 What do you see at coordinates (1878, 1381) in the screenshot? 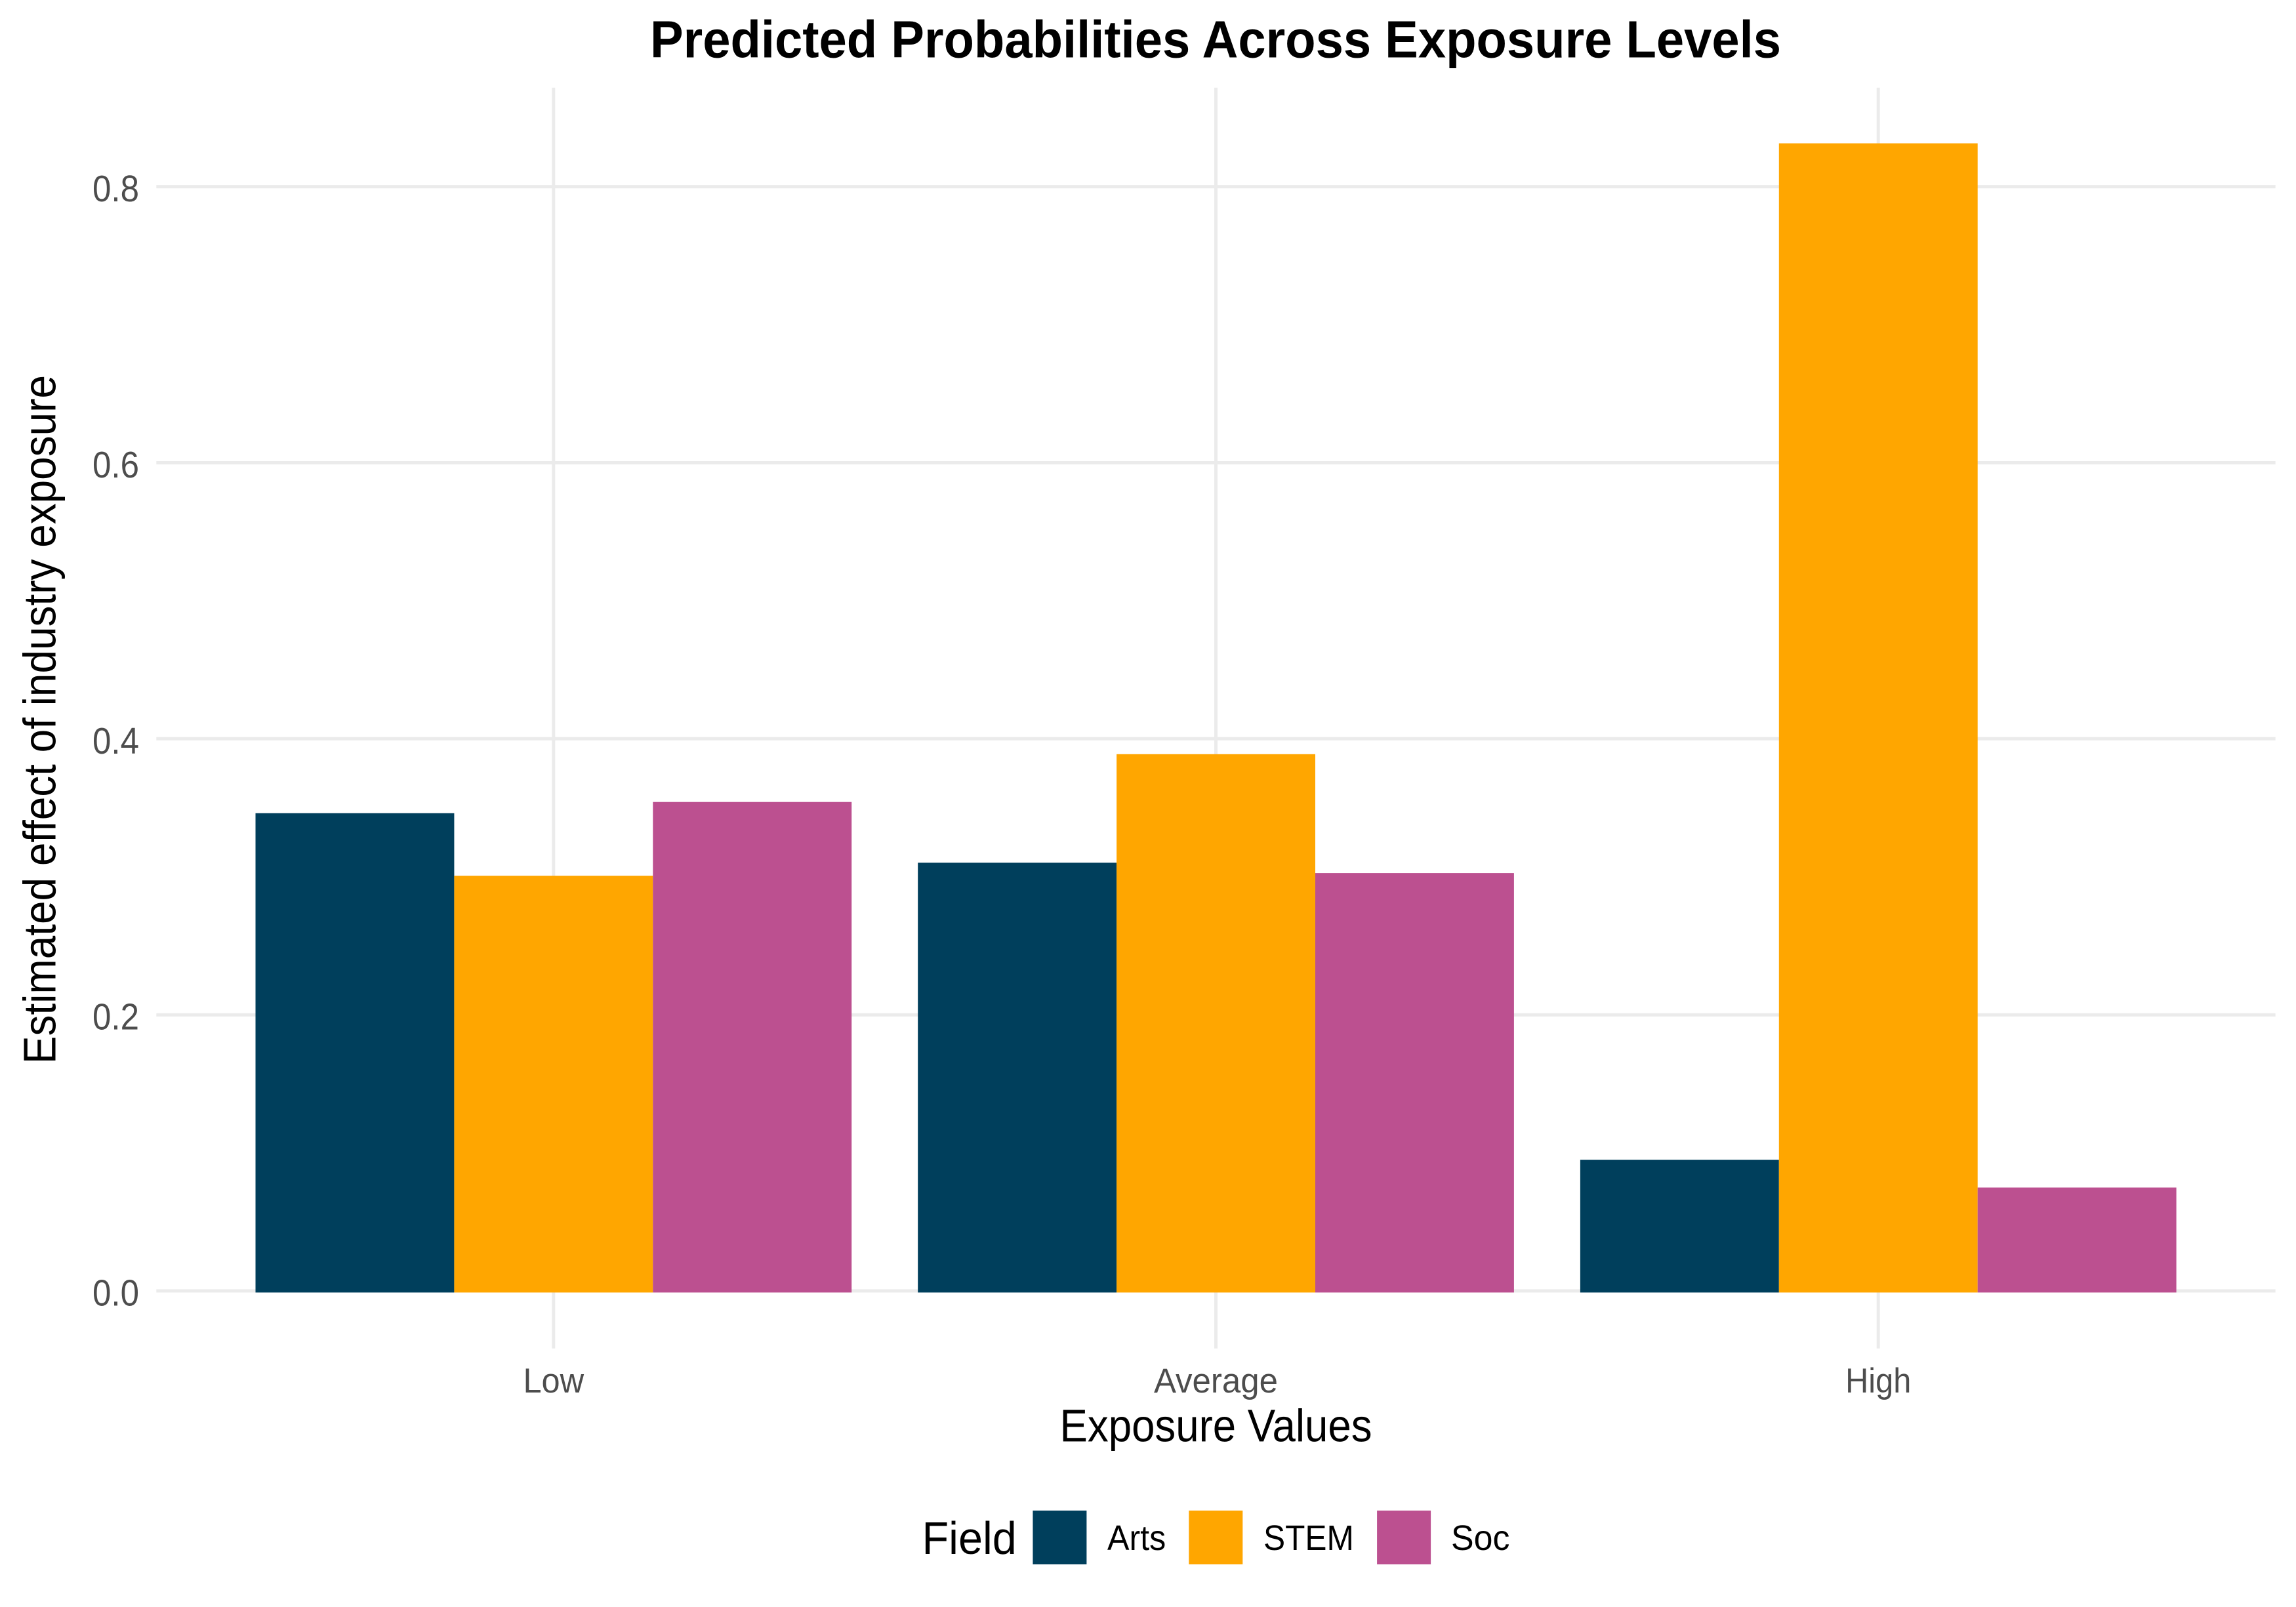
I see `svg-text: High` at bounding box center [1878, 1381].